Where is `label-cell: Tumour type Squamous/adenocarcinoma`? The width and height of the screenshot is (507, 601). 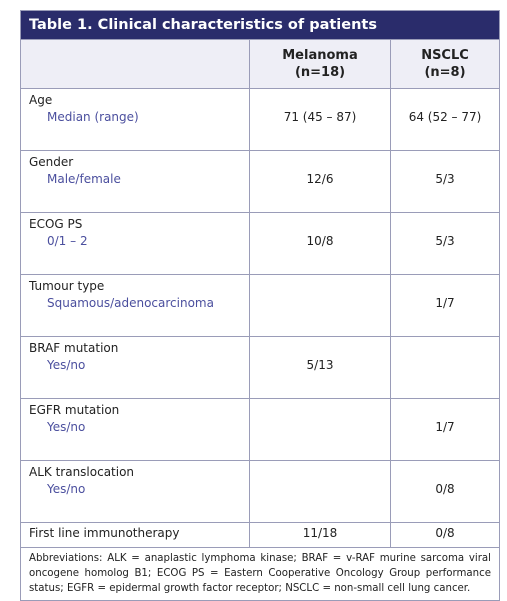
label-cell: Tumour type Squamous/adenocarcinoma is located at coordinates (135, 305).